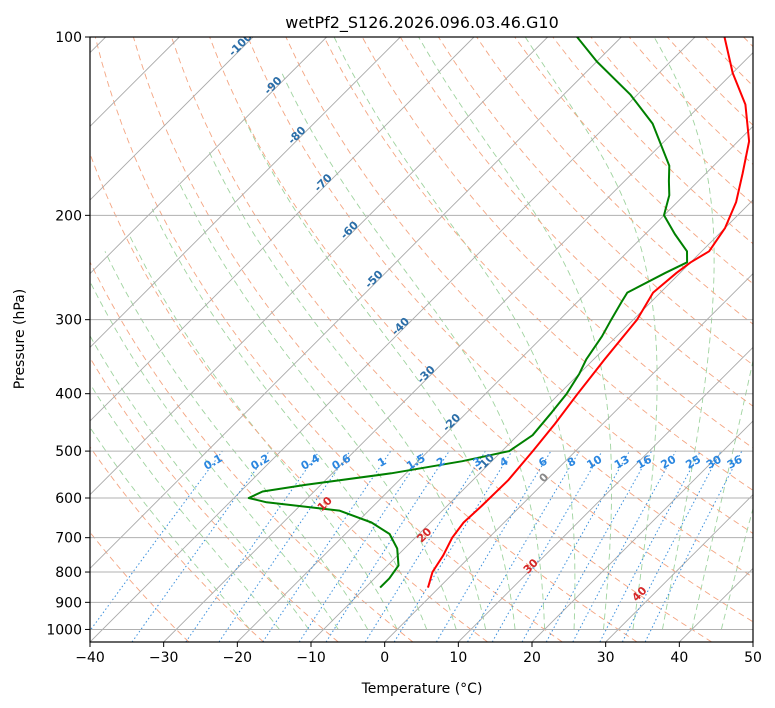 The height and width of the screenshot is (708, 775). I want to click on y-axis-label: Pressure (hPa), so click(20, 339).